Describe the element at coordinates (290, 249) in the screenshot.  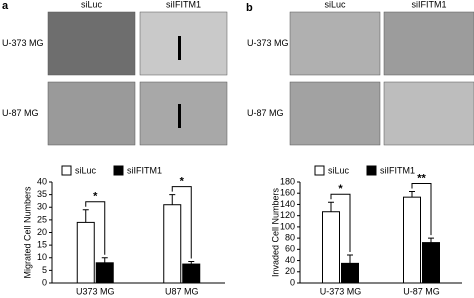
I see `y-tick-label: 60` at that location.